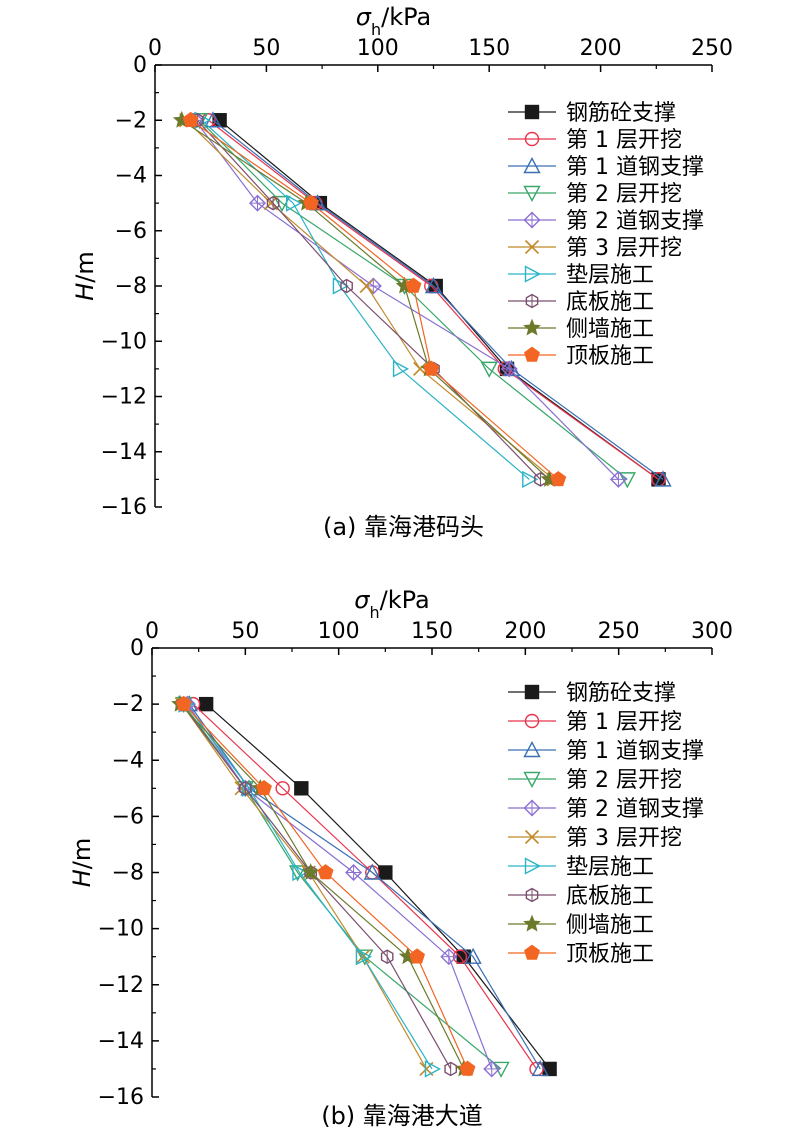 The image size is (800, 1138). I want to click on y-tick-label: −14, so click(121, 1041).